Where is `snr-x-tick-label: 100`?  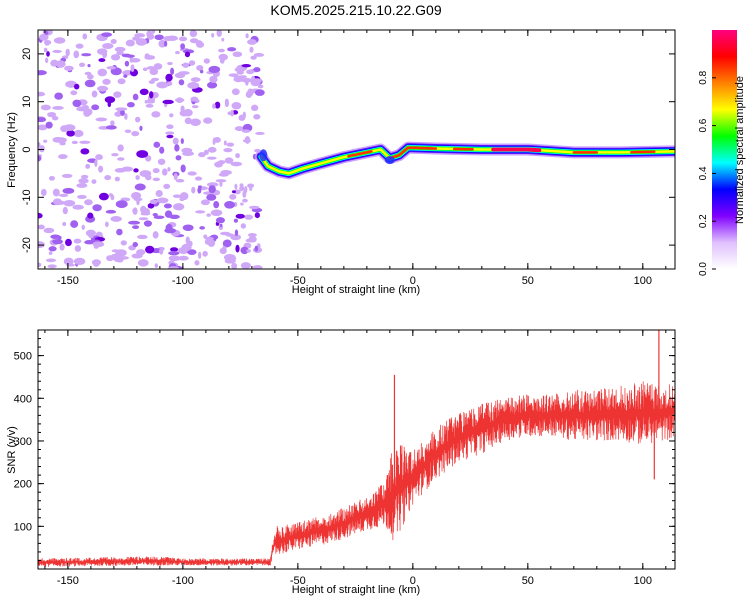 snr-x-tick-label: 100 is located at coordinates (643, 581).